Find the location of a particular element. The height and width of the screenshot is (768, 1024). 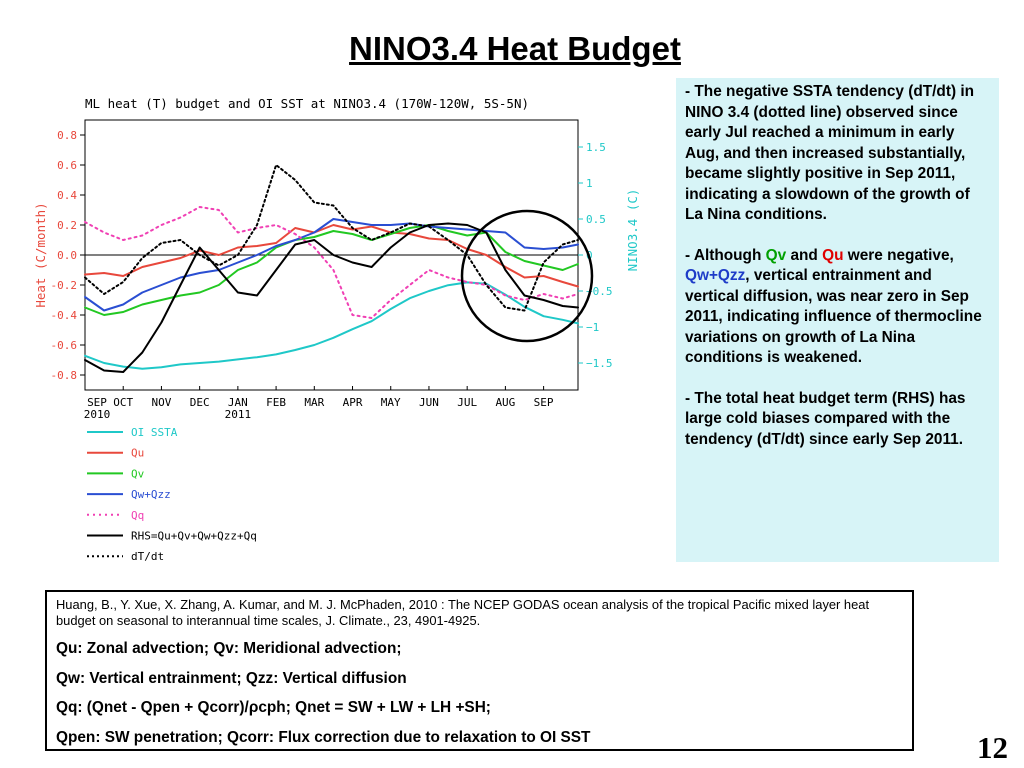

legend-label: dT/dt is located at coordinates (147, 556).